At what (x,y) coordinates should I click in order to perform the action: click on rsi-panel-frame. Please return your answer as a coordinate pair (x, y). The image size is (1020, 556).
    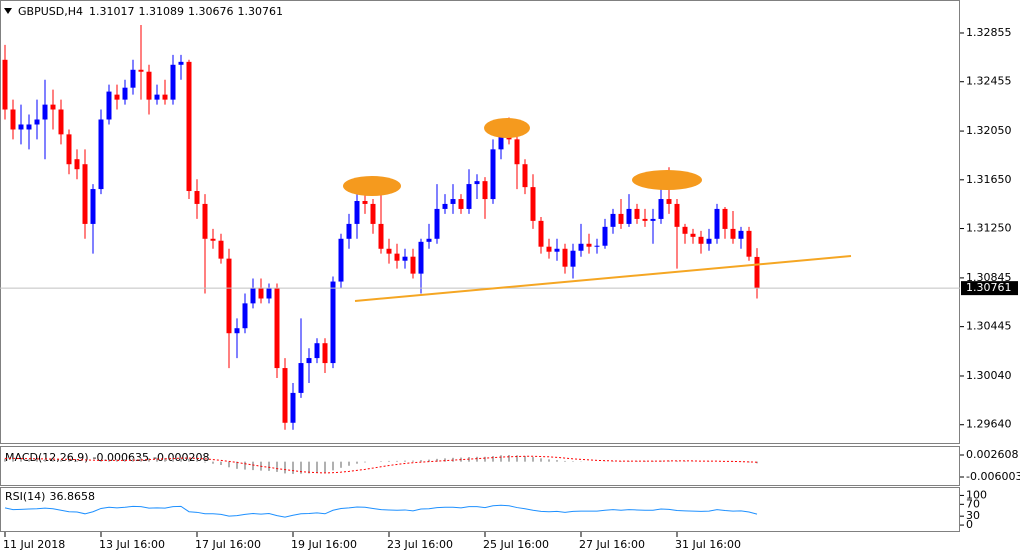
    Looking at the image, I should click on (480, 509).